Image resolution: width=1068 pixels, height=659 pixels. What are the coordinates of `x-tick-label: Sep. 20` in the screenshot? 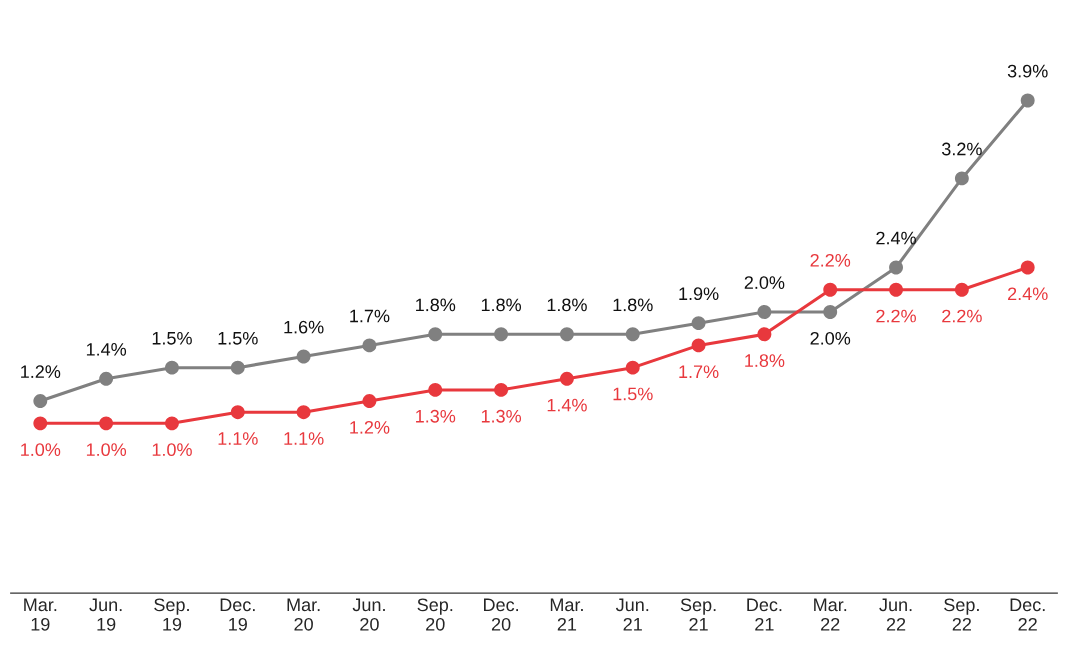 It's located at (435, 614).